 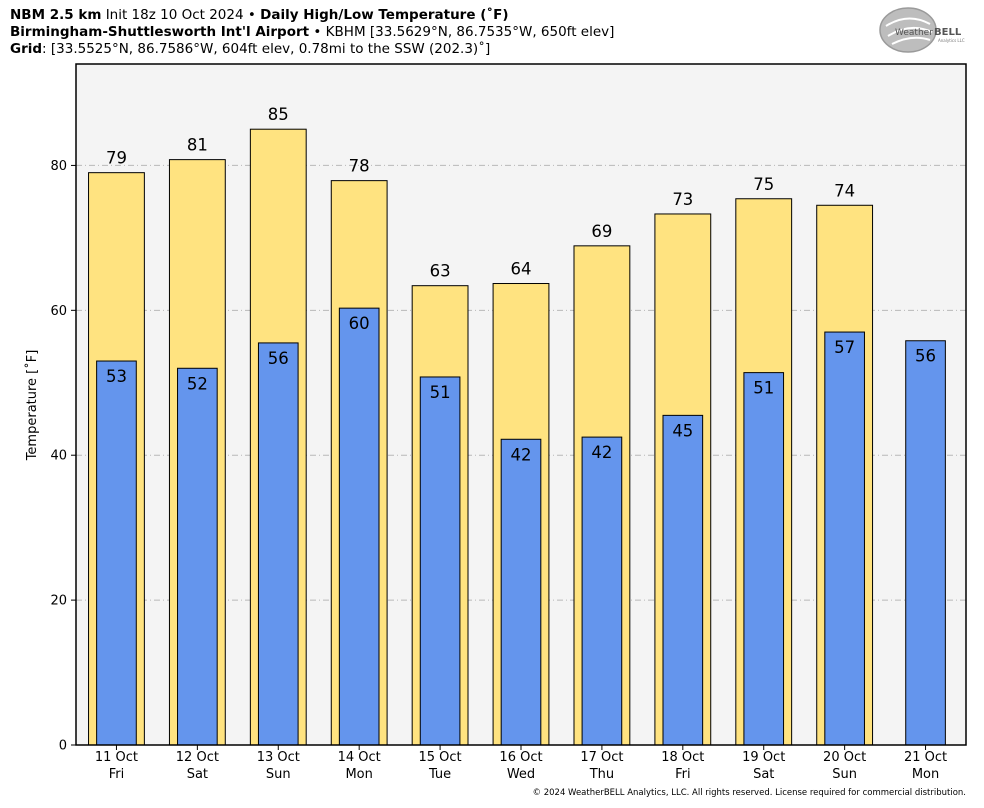 I want to click on y-tick-label: 40, so click(x=58, y=456).